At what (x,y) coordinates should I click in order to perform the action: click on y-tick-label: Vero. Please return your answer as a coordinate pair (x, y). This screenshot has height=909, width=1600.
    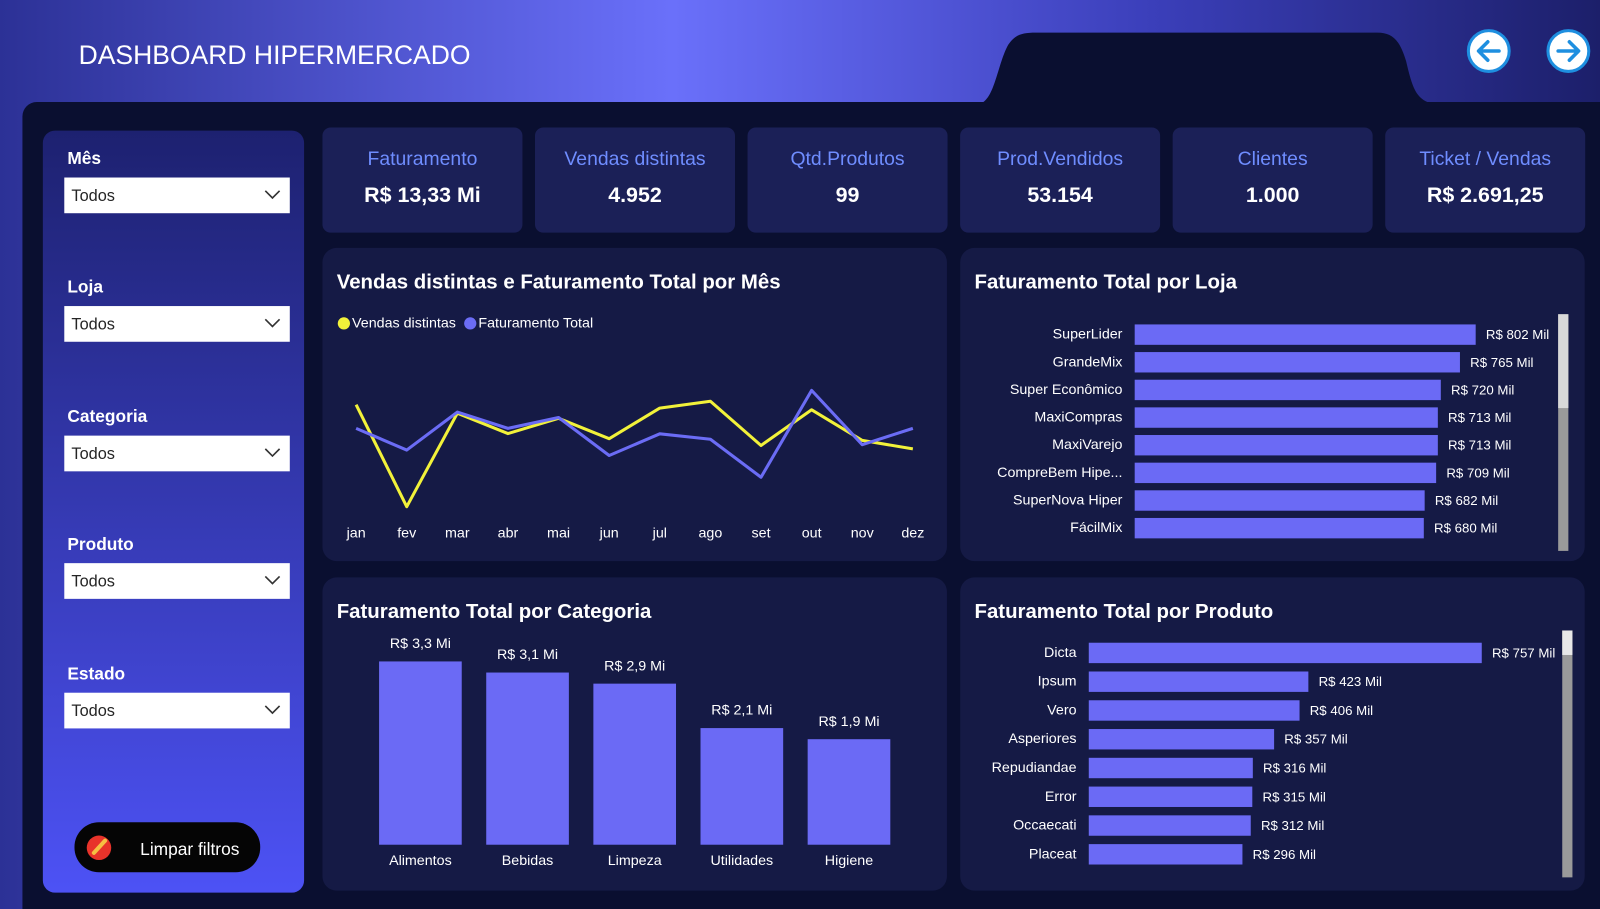
    Looking at the image, I should click on (1061, 710).